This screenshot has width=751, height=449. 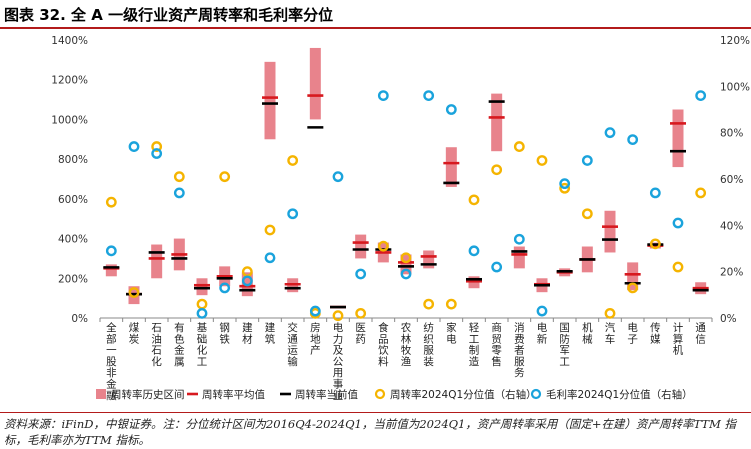 What do you see at coordinates (134, 333) in the screenshot?
I see `category-label: 煤炭` at bounding box center [134, 333].